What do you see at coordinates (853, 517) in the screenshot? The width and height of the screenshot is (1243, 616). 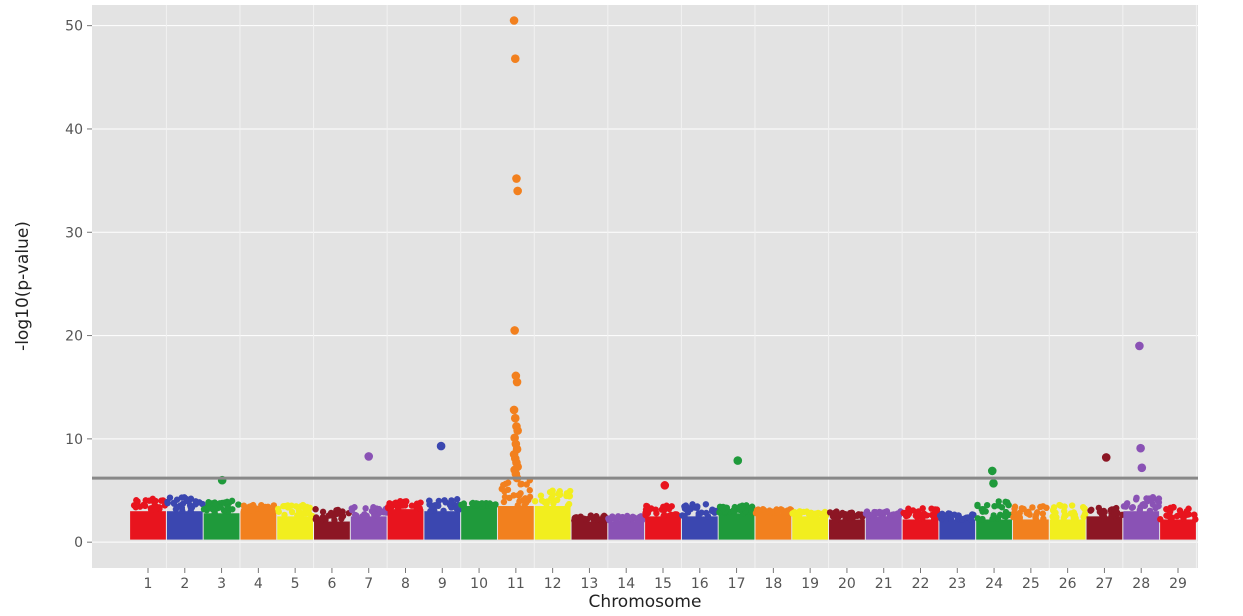 I see `chromosome-20-point` at bounding box center [853, 517].